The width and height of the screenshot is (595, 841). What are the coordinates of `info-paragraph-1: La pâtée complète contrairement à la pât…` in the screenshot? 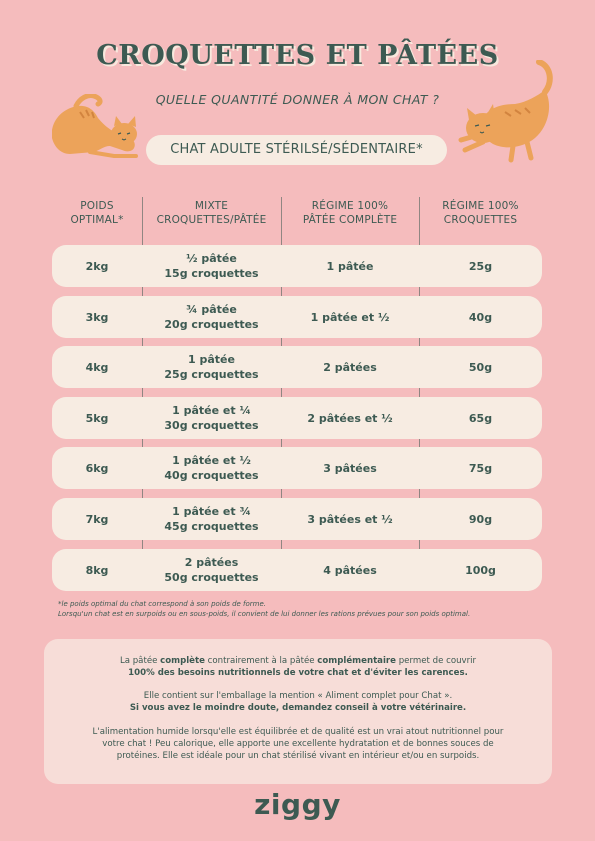 It's located at (298, 667).